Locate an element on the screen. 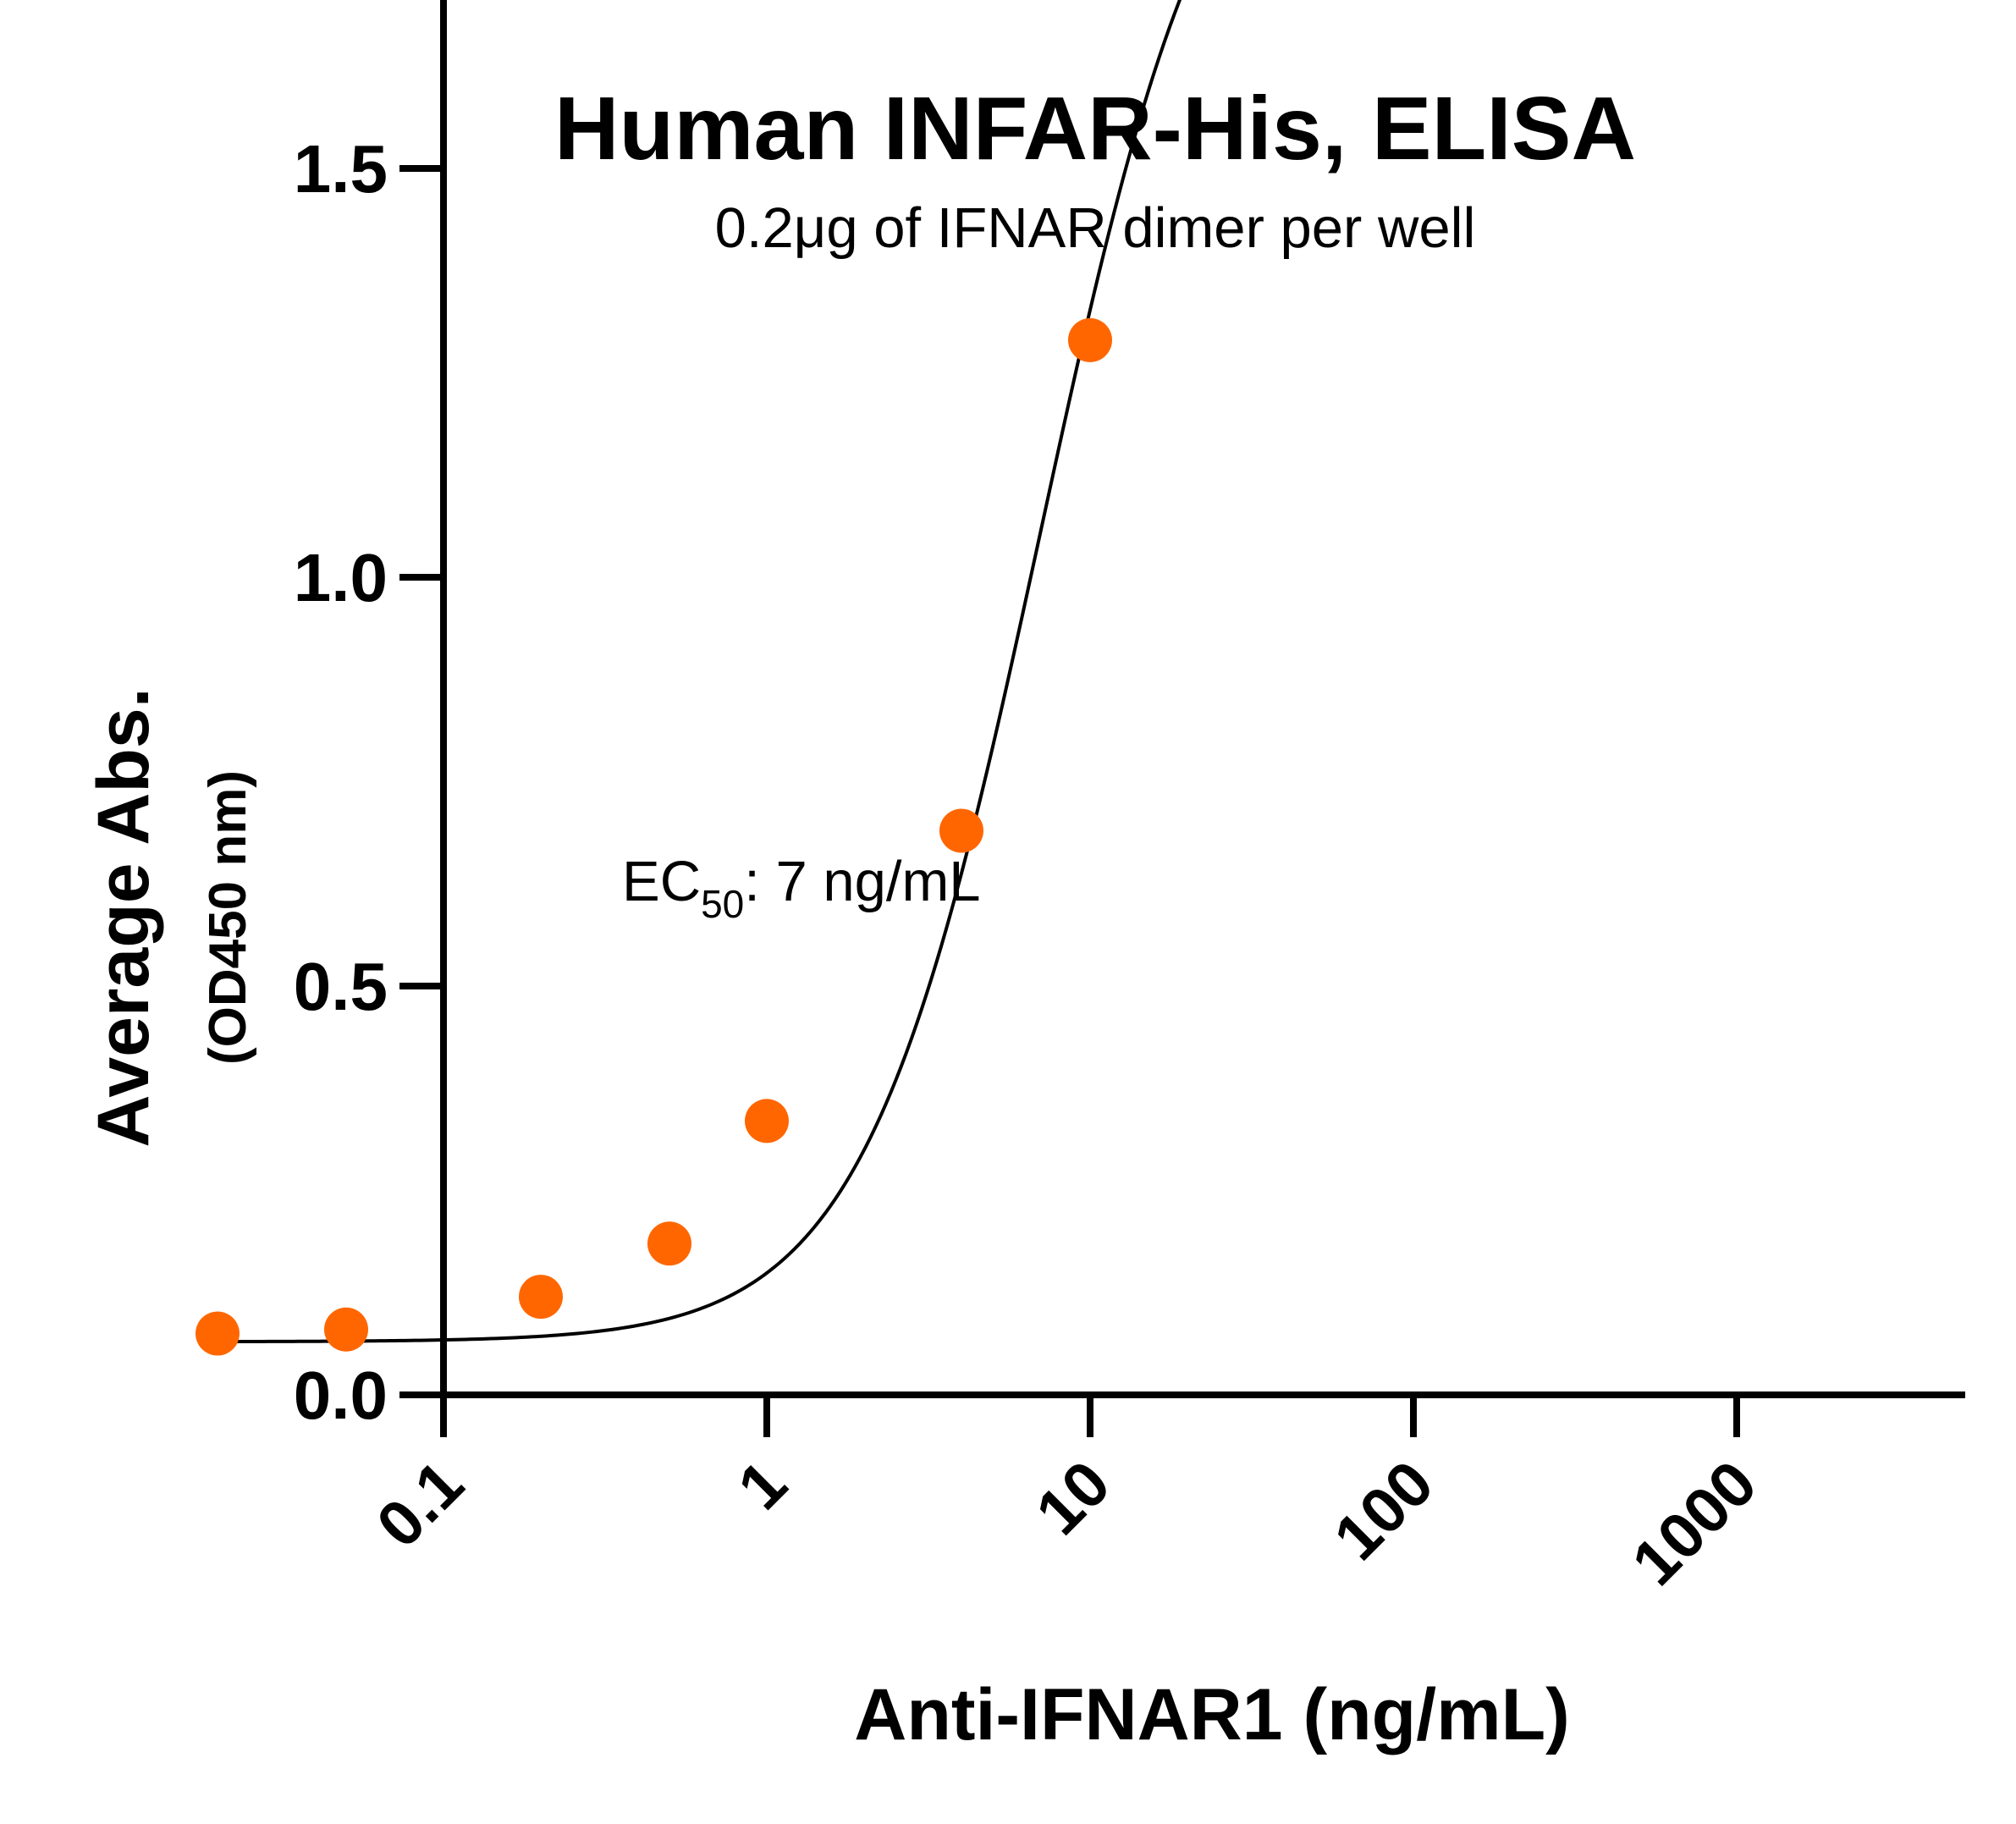  x-tick-label: 100 is located at coordinates (1383, 1510).